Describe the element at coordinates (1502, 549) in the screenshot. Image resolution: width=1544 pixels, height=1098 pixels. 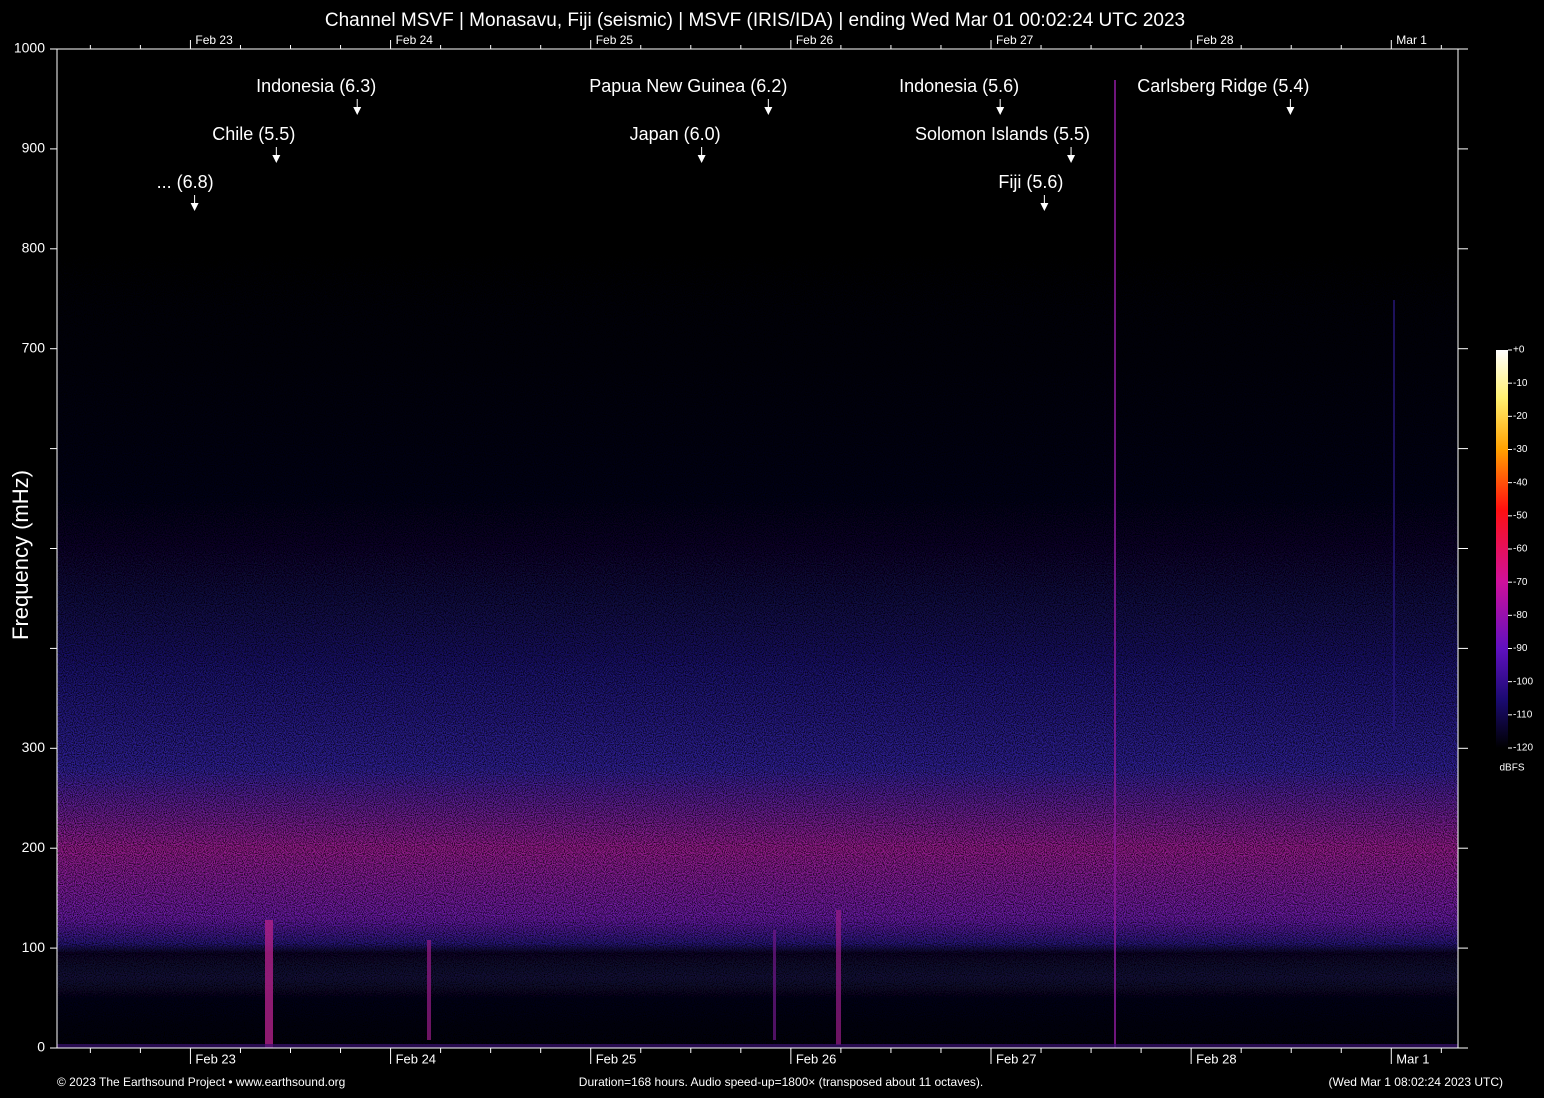
I see `colorbar` at that location.